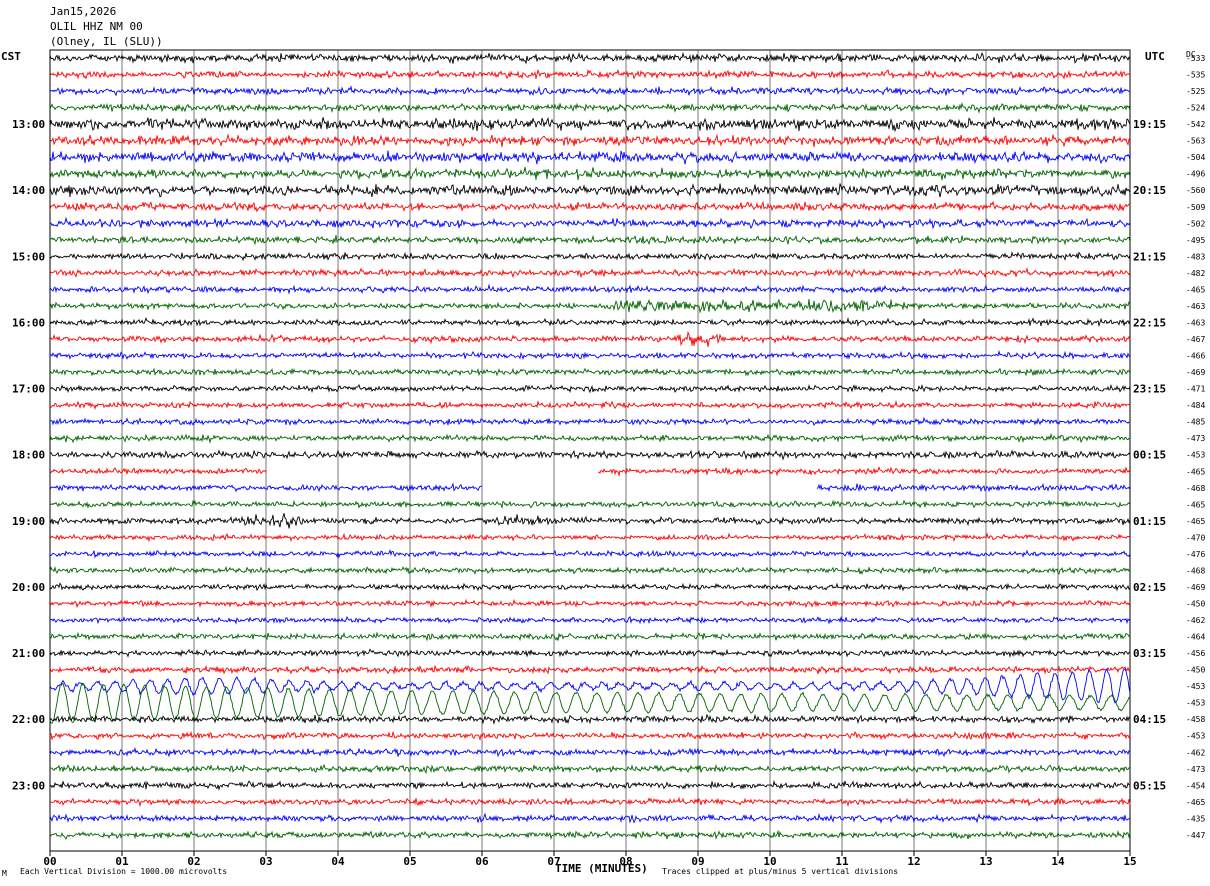 The height and width of the screenshot is (886, 1210). I want to click on x-tick-label: 06, so click(482, 861).